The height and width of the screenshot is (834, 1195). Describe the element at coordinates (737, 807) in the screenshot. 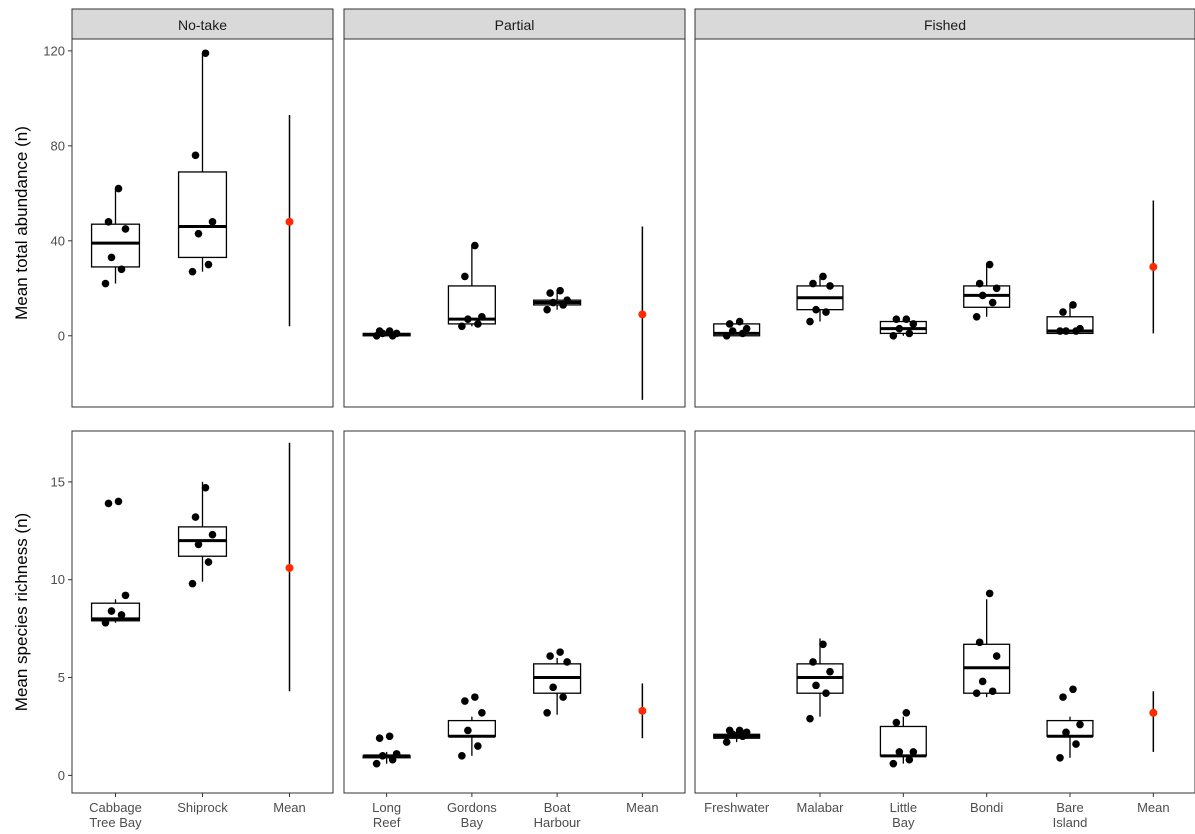

I see `x-tick-label-freshwater: Freshwater` at that location.